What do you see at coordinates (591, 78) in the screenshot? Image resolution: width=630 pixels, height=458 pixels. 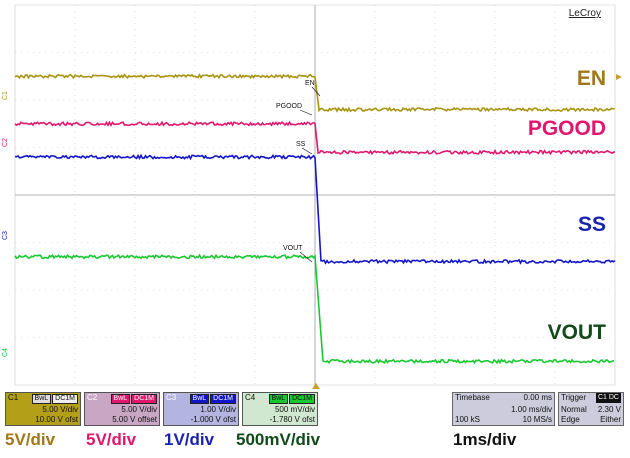 I see `waveform-label-en: EN` at bounding box center [591, 78].